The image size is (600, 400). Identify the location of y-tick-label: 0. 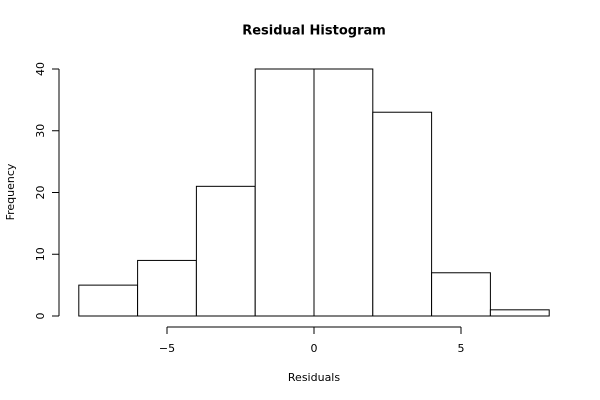
(40, 316).